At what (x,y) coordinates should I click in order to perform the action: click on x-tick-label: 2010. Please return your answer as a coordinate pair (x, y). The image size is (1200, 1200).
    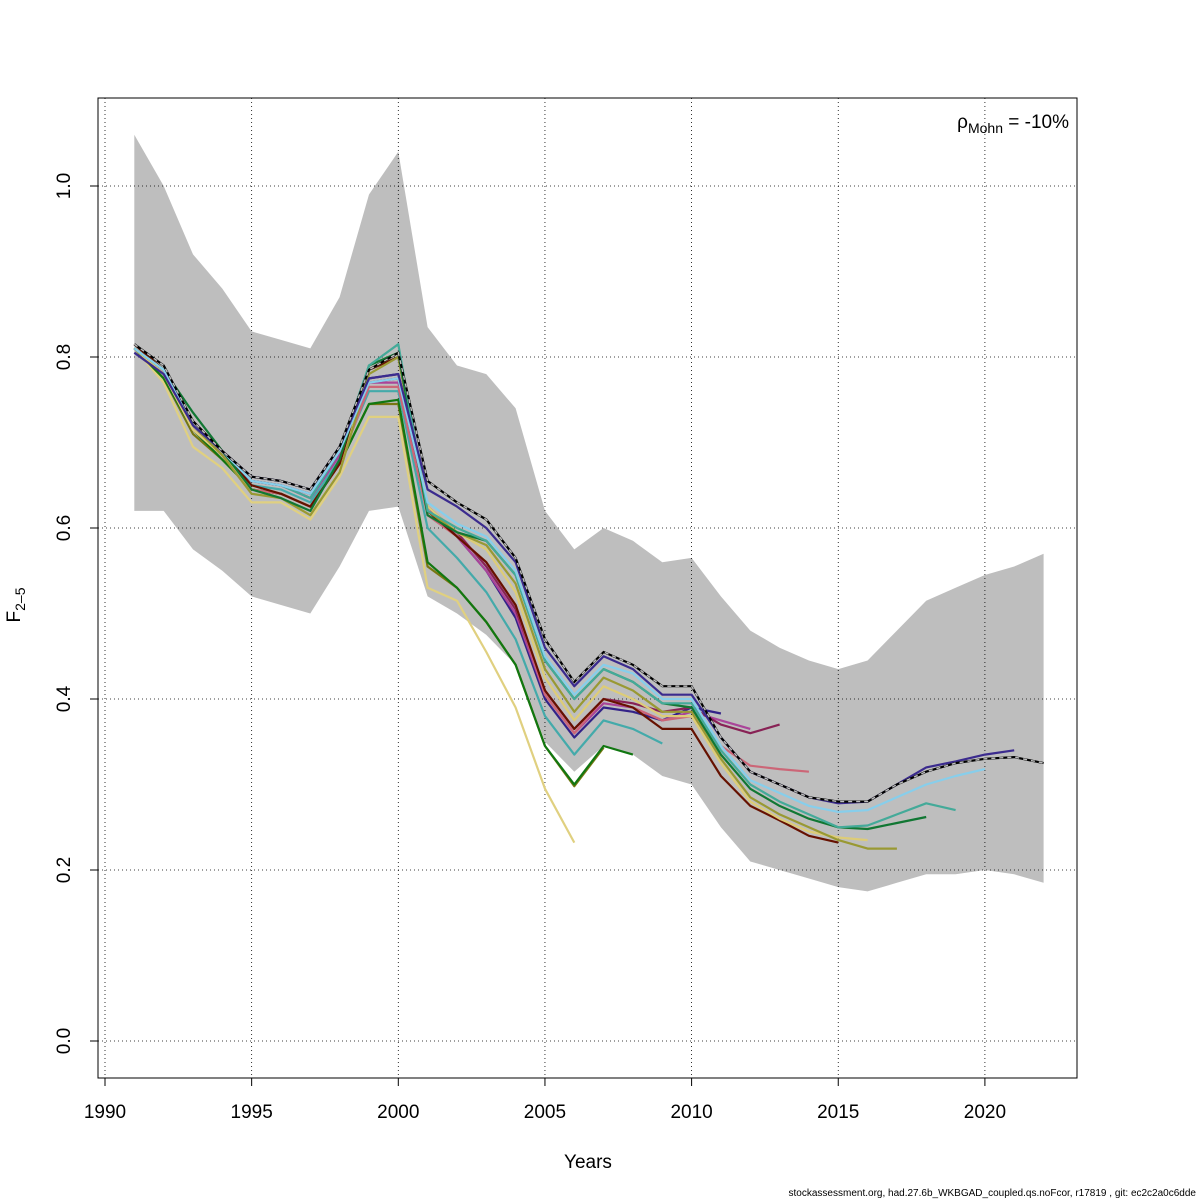
    Looking at the image, I should click on (691, 1112).